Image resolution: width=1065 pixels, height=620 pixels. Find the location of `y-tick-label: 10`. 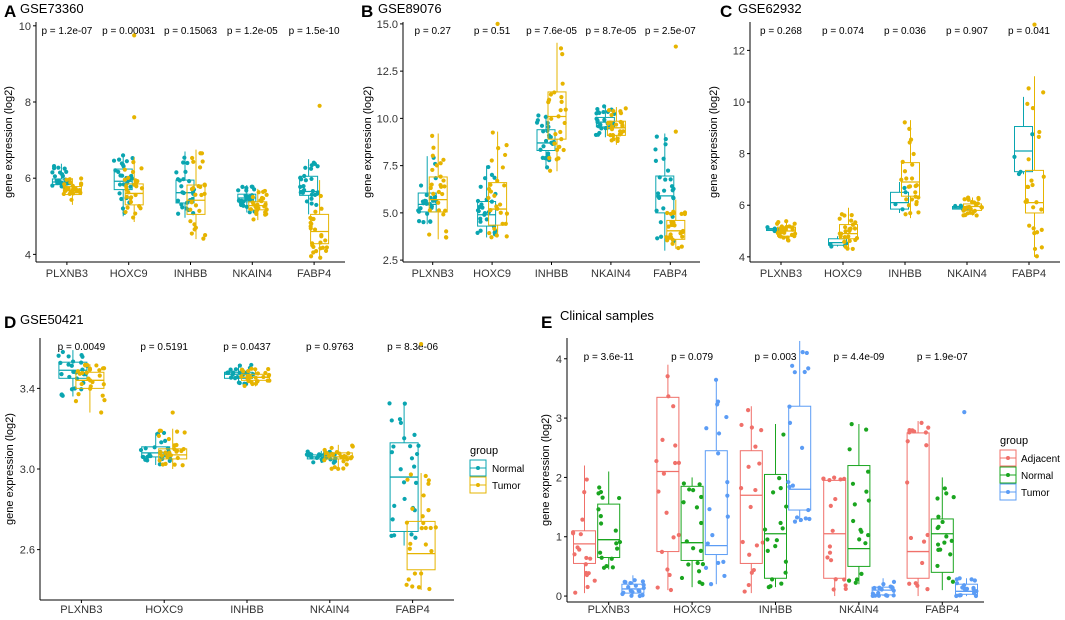

y-tick-label: 10 is located at coordinates (25, 27).